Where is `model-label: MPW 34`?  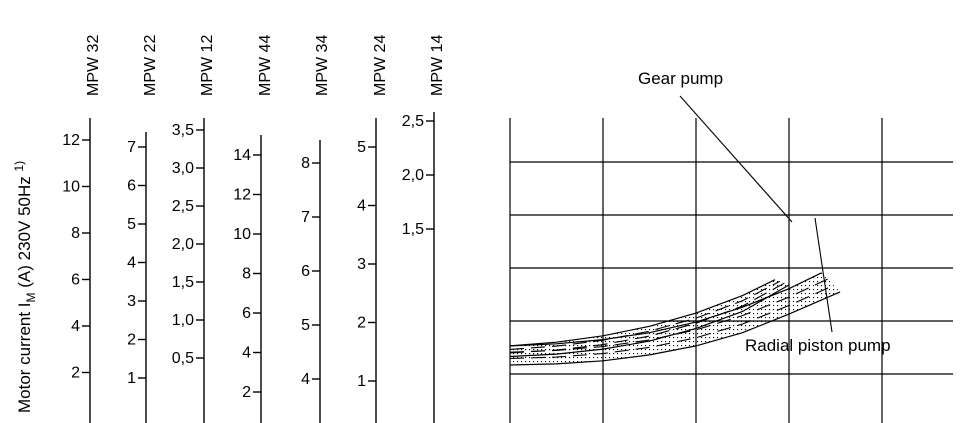
model-label: MPW 34 is located at coordinates (322, 65).